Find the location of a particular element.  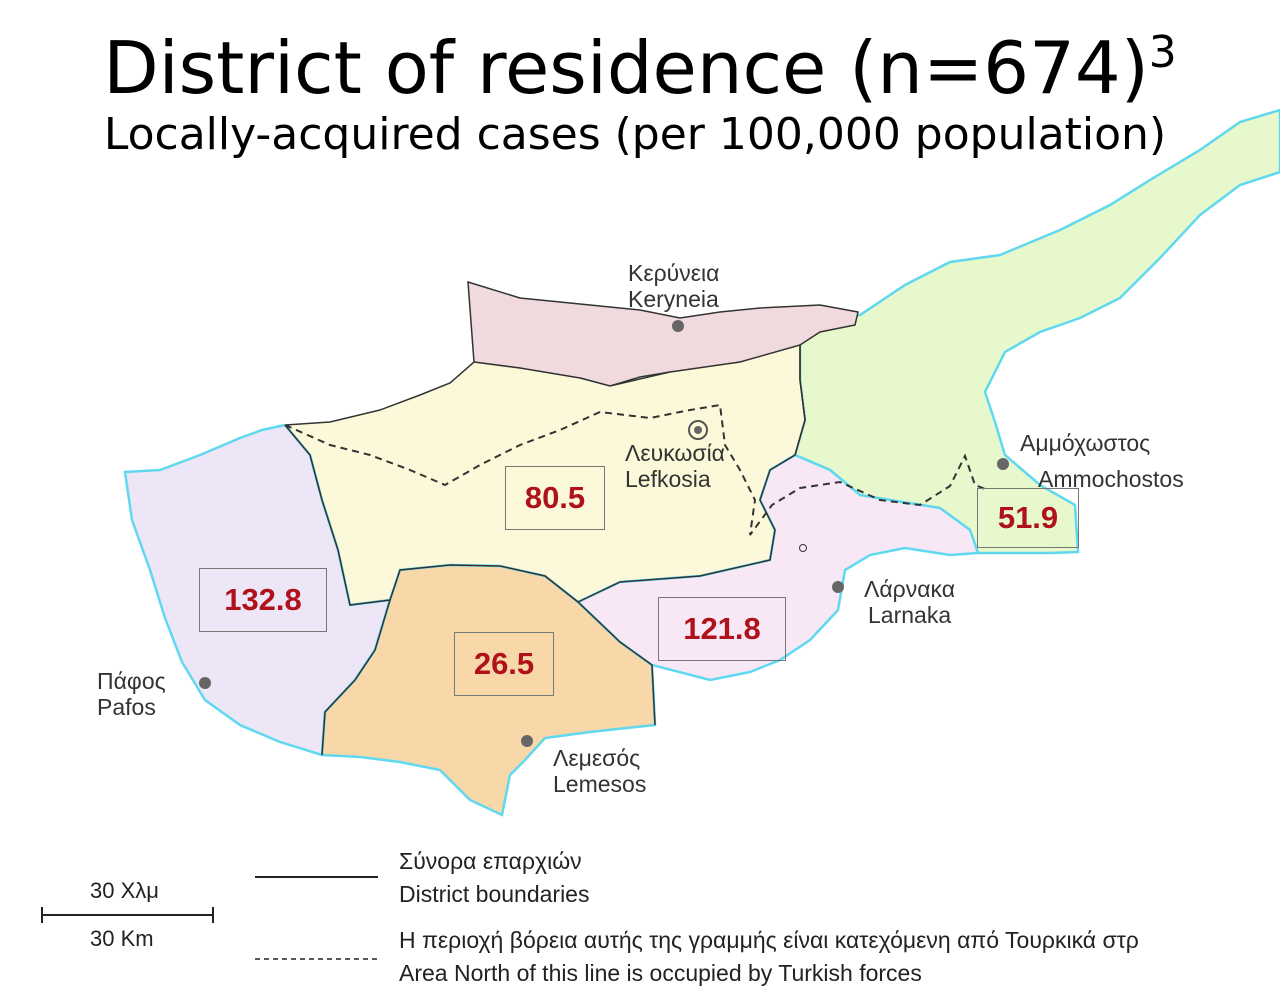

occupation-line is located at coordinates (636, 469).